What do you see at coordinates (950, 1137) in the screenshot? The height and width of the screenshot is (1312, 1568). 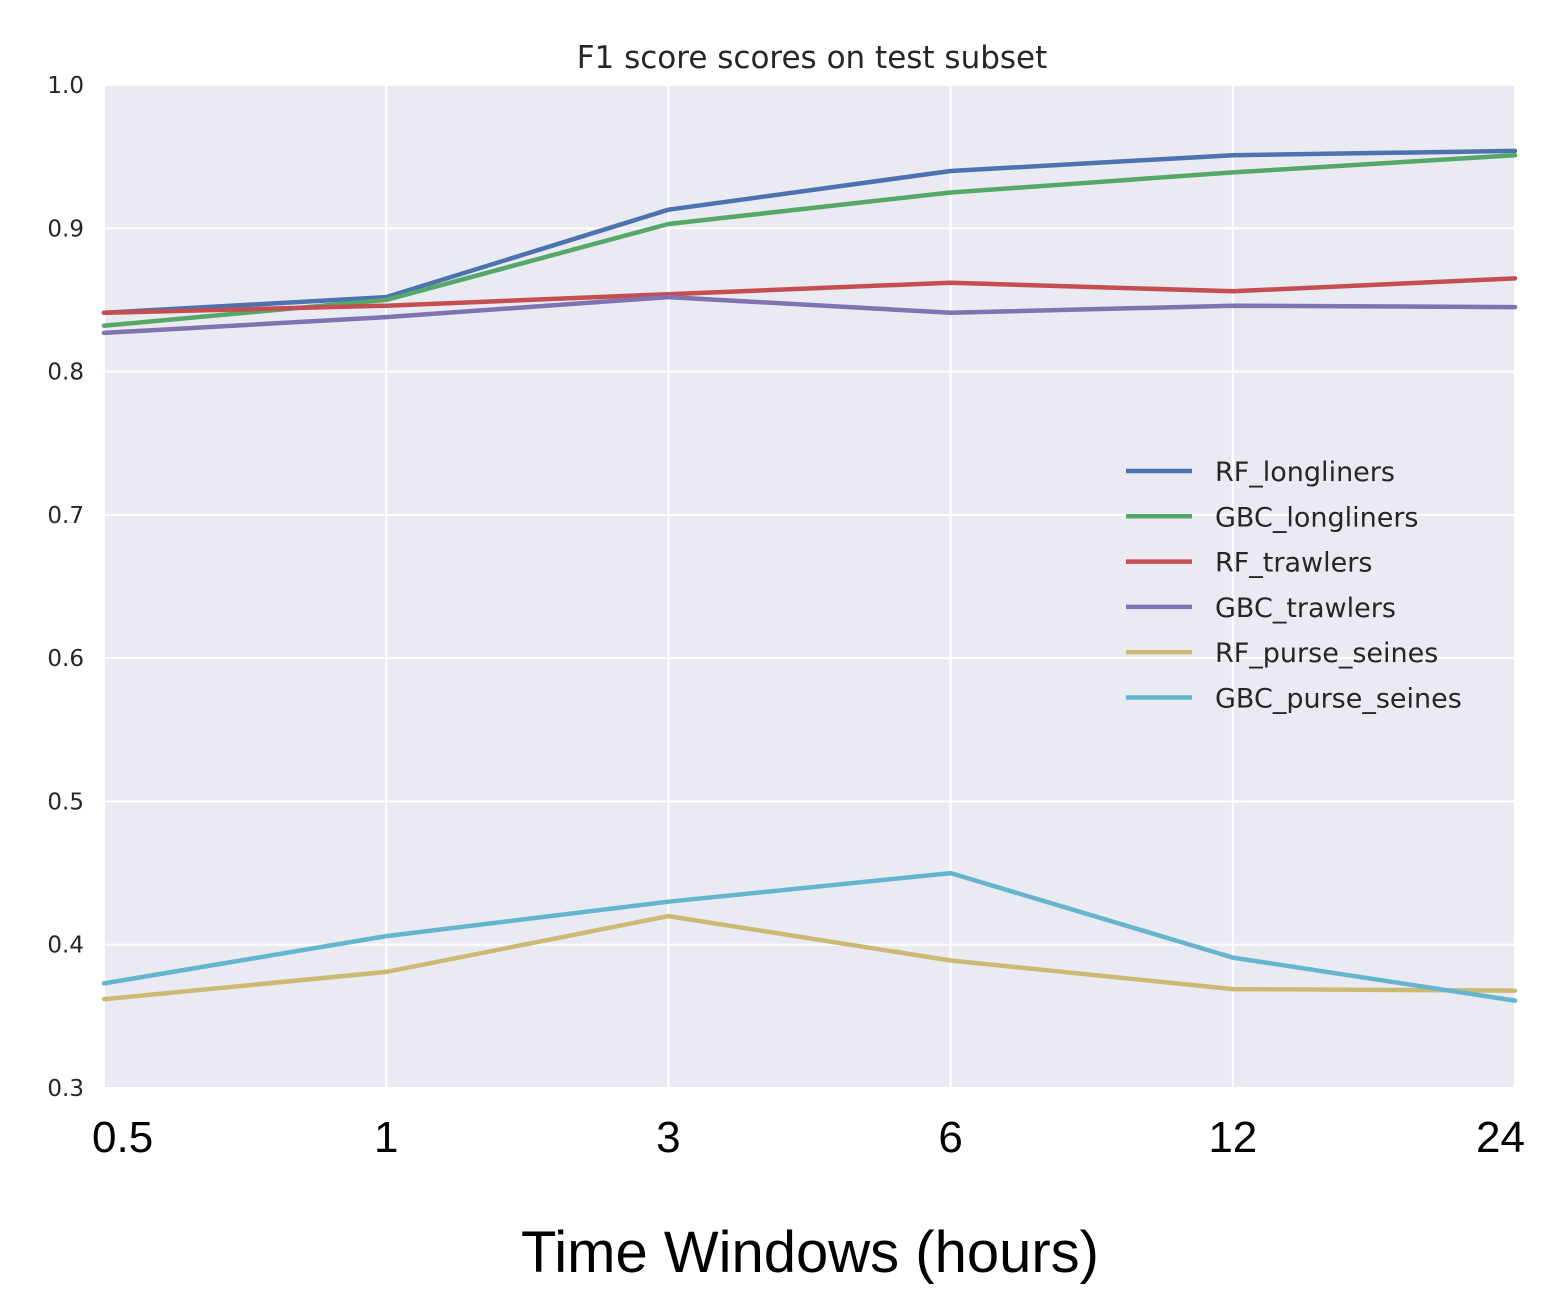 I see `x-tick-label: 6` at bounding box center [950, 1137].